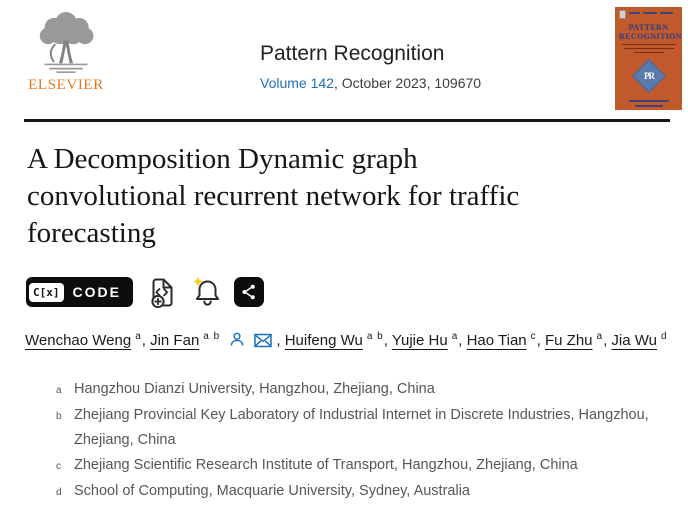 The width and height of the screenshot is (688, 511). Describe the element at coordinates (197, 281) in the screenshot. I see `sparkle-icon` at that location.